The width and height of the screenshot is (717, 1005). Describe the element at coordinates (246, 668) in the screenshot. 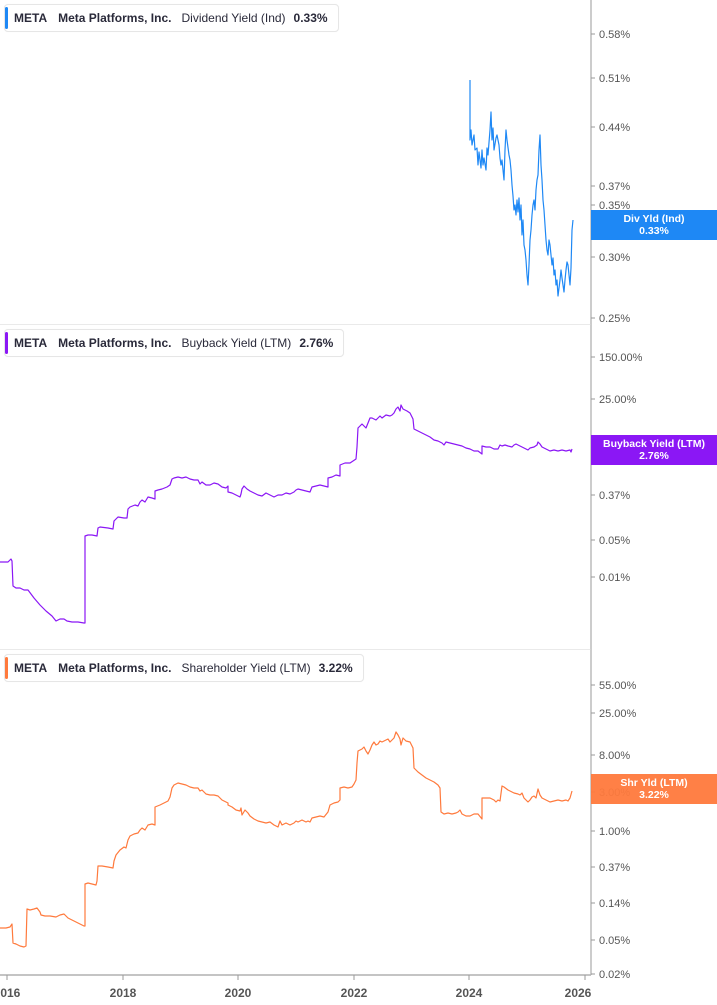

I see `legend-metric: Shareholder Yield (LTM)` at that location.